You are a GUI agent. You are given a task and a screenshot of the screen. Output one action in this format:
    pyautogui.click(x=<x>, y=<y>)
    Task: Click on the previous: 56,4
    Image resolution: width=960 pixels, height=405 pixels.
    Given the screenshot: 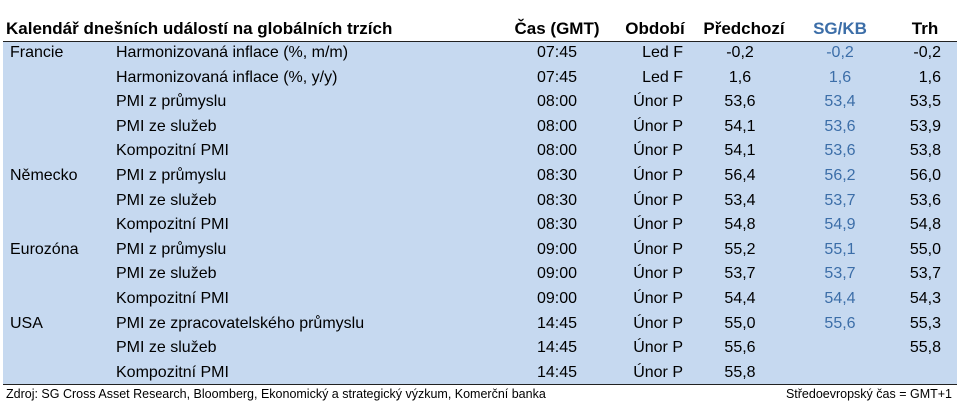 What is the action you would take?
    pyautogui.click(x=740, y=175)
    